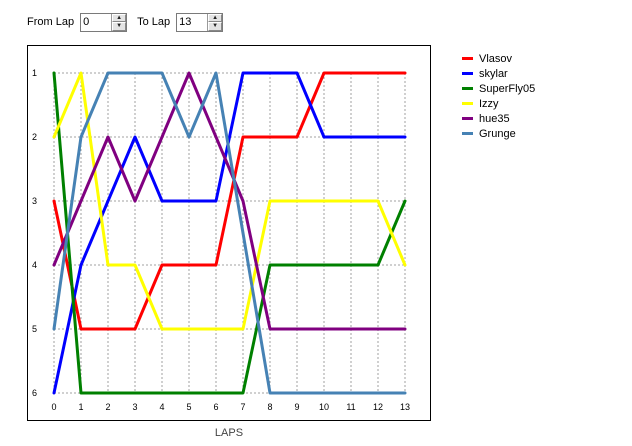 This screenshot has width=632, height=446. Describe the element at coordinates (119, 17) in the screenshot. I see `from-lap-up-arrow-icon: ▲` at that location.